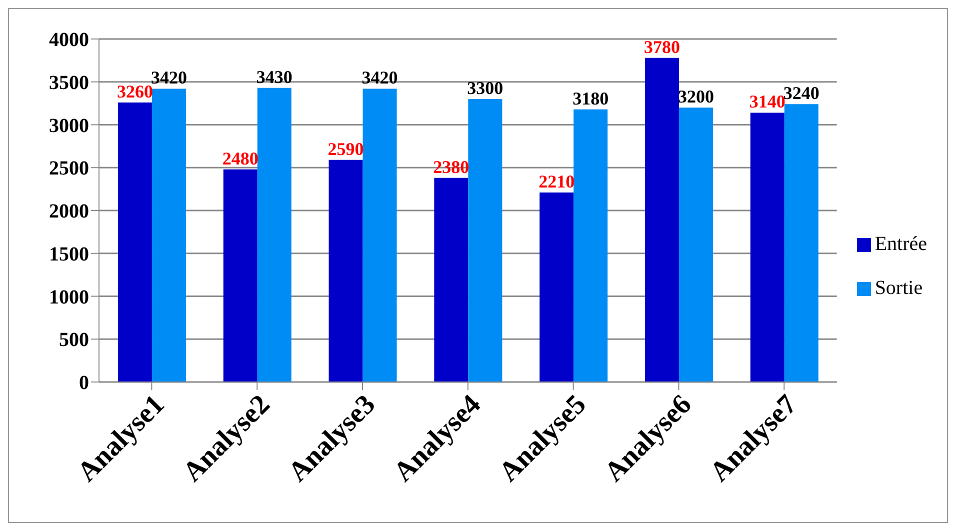 The width and height of the screenshot is (957, 532). I want to click on y-tick-label: 3000, so click(69, 125).